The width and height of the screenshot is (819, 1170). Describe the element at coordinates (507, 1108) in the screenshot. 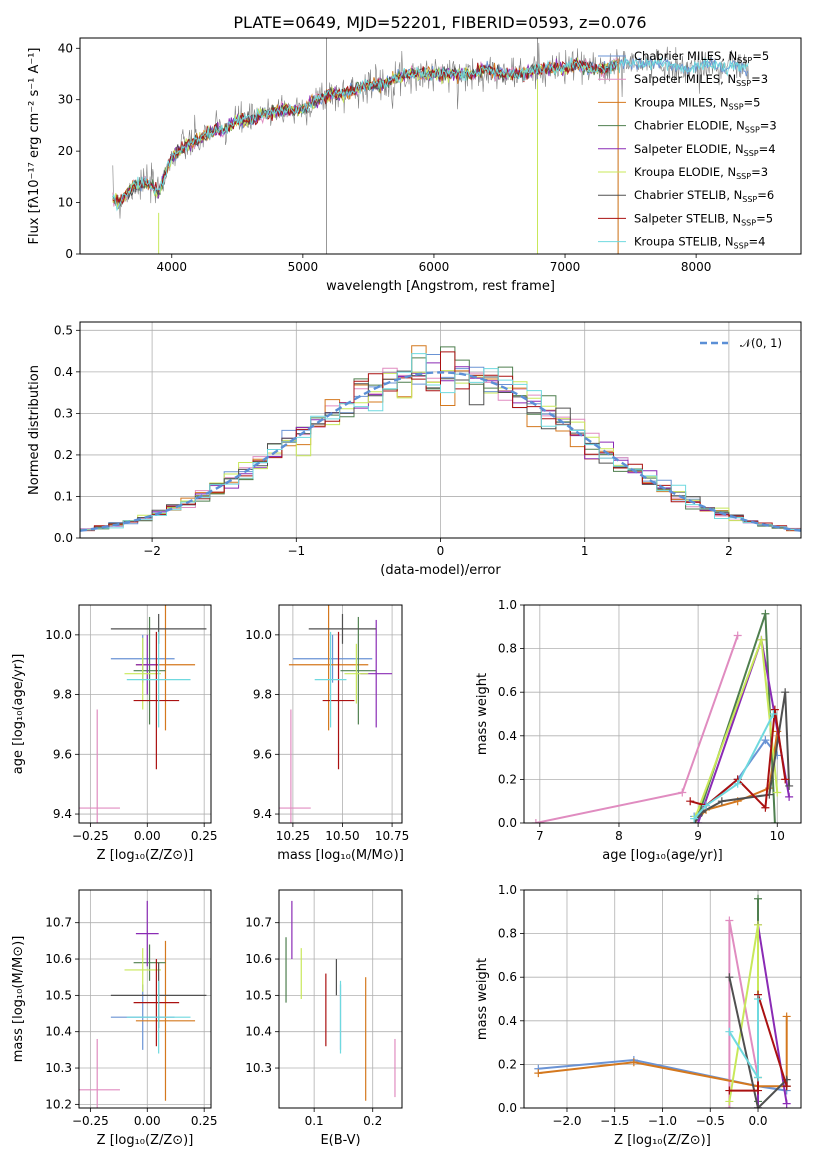

I see `y-tick-label: 0.0` at that location.